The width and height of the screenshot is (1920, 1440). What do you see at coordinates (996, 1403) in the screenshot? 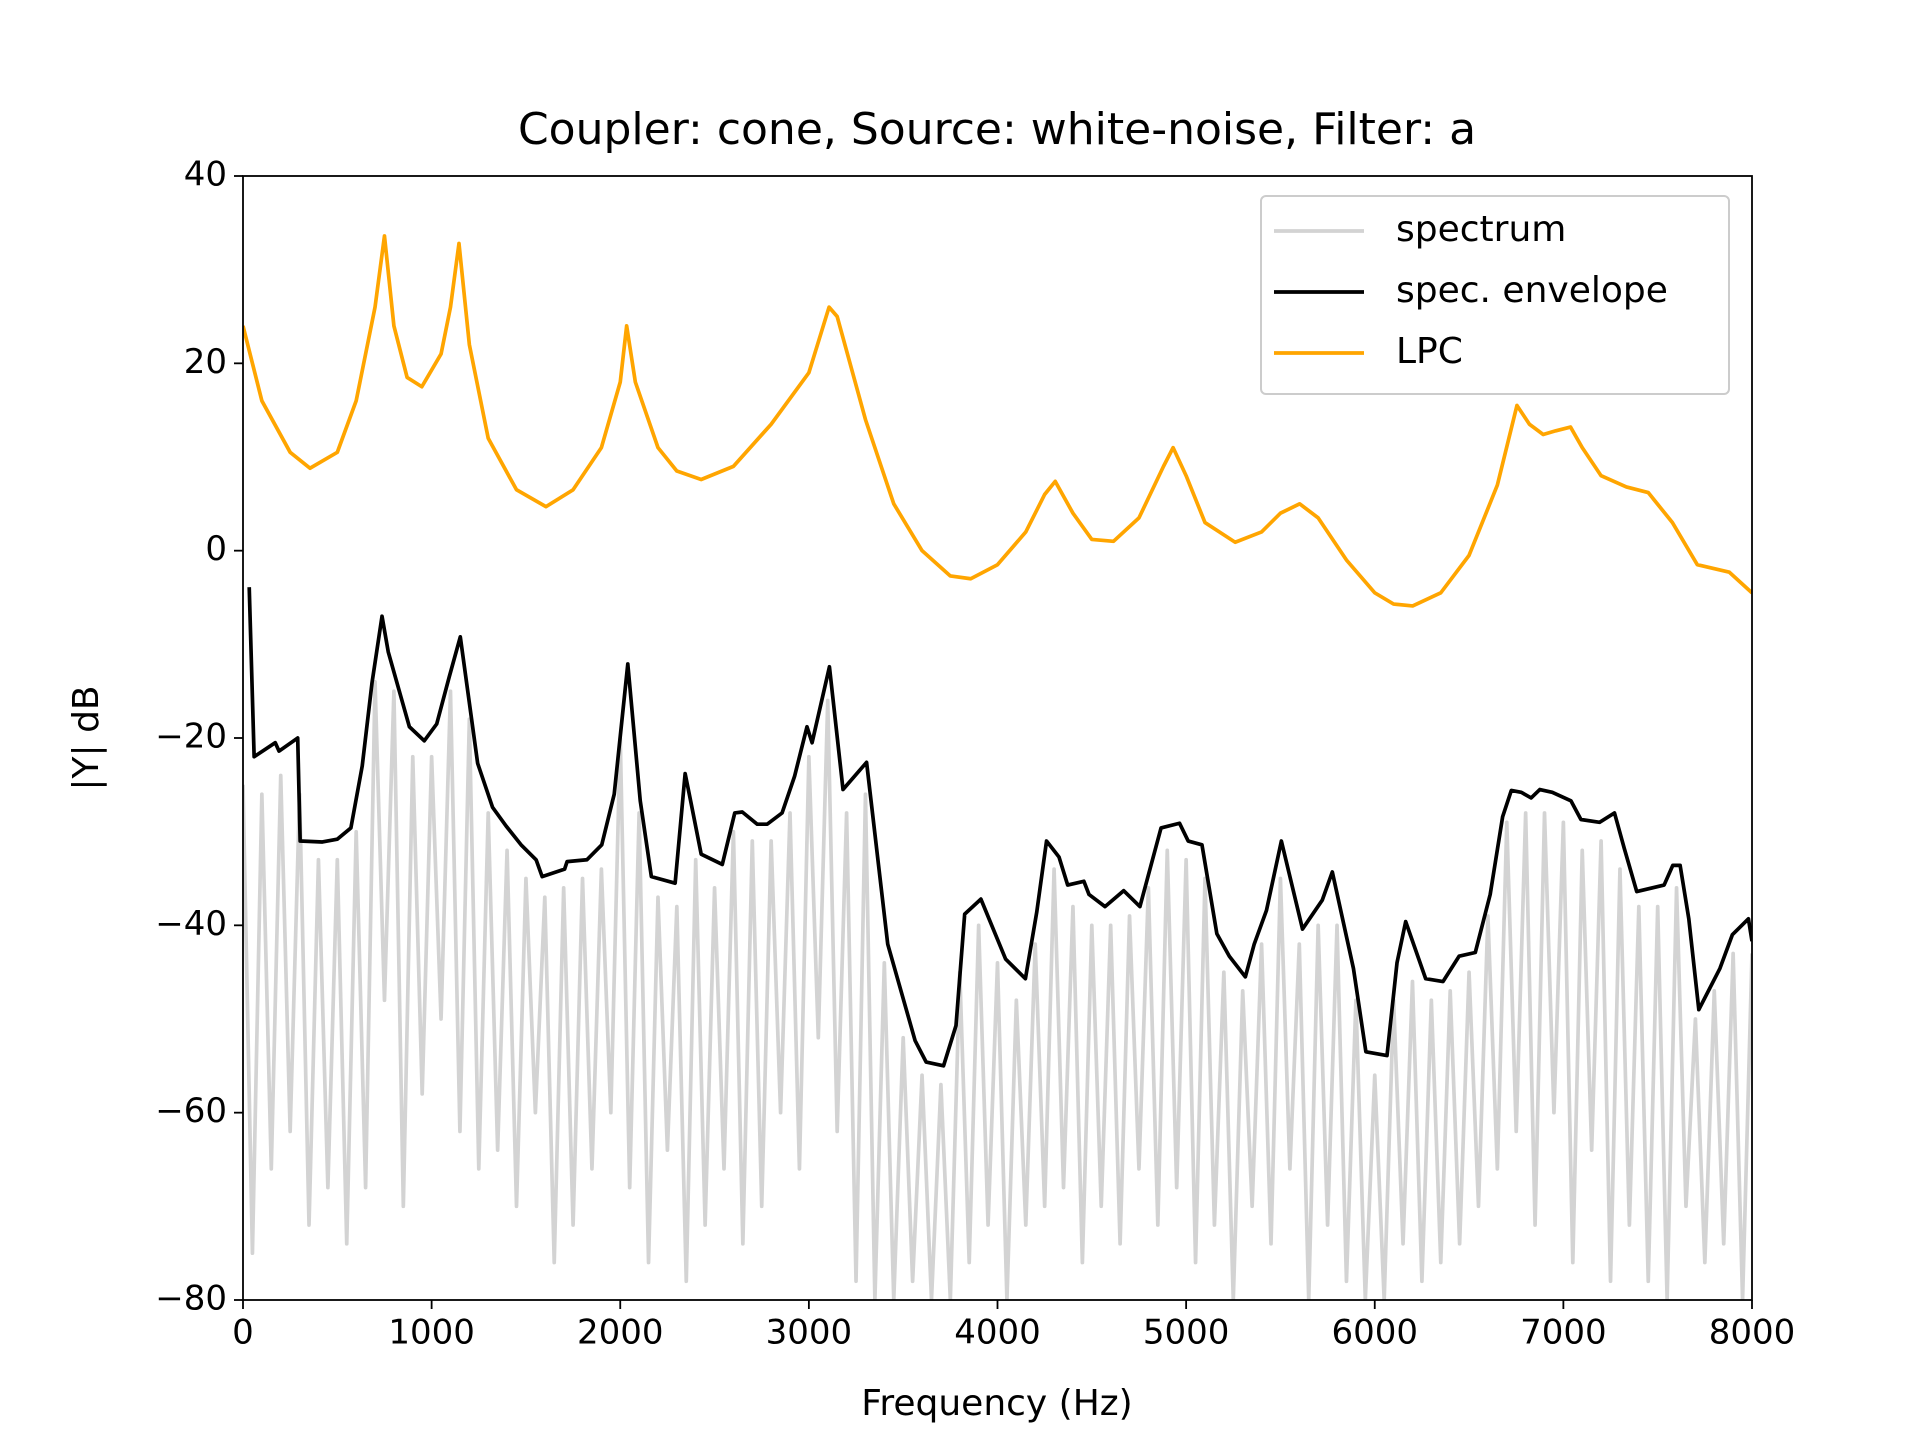
I see `x-axis-label: Frequency (Hz)` at bounding box center [996, 1403].